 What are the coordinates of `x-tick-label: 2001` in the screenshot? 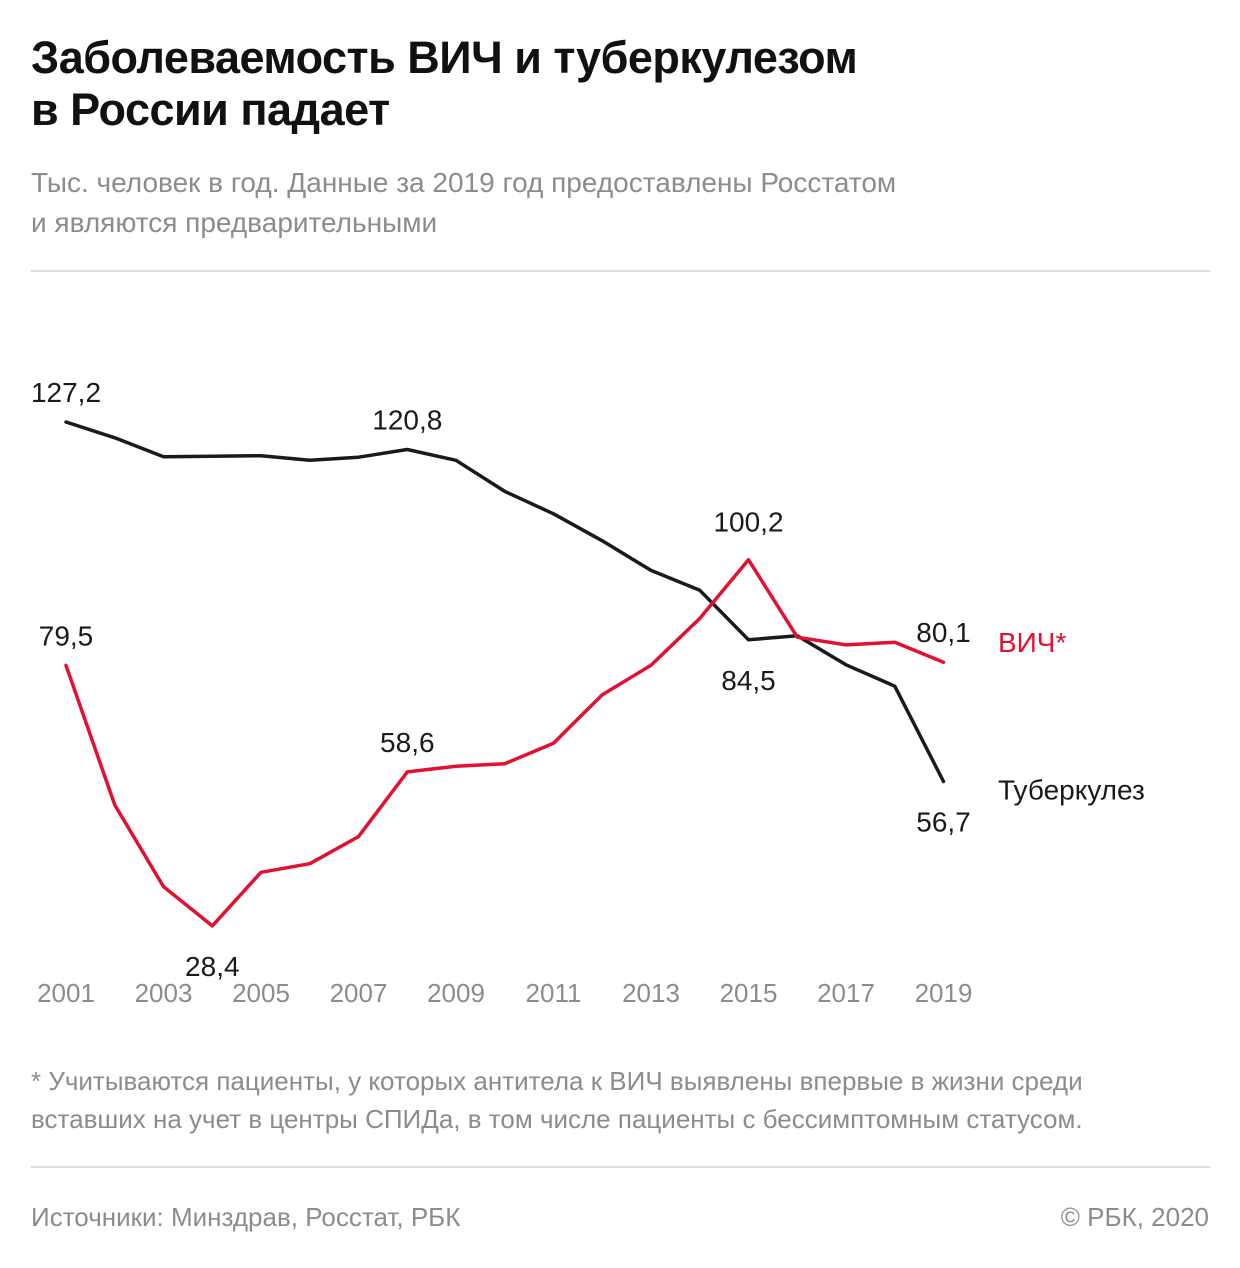 It's located at (66, 993).